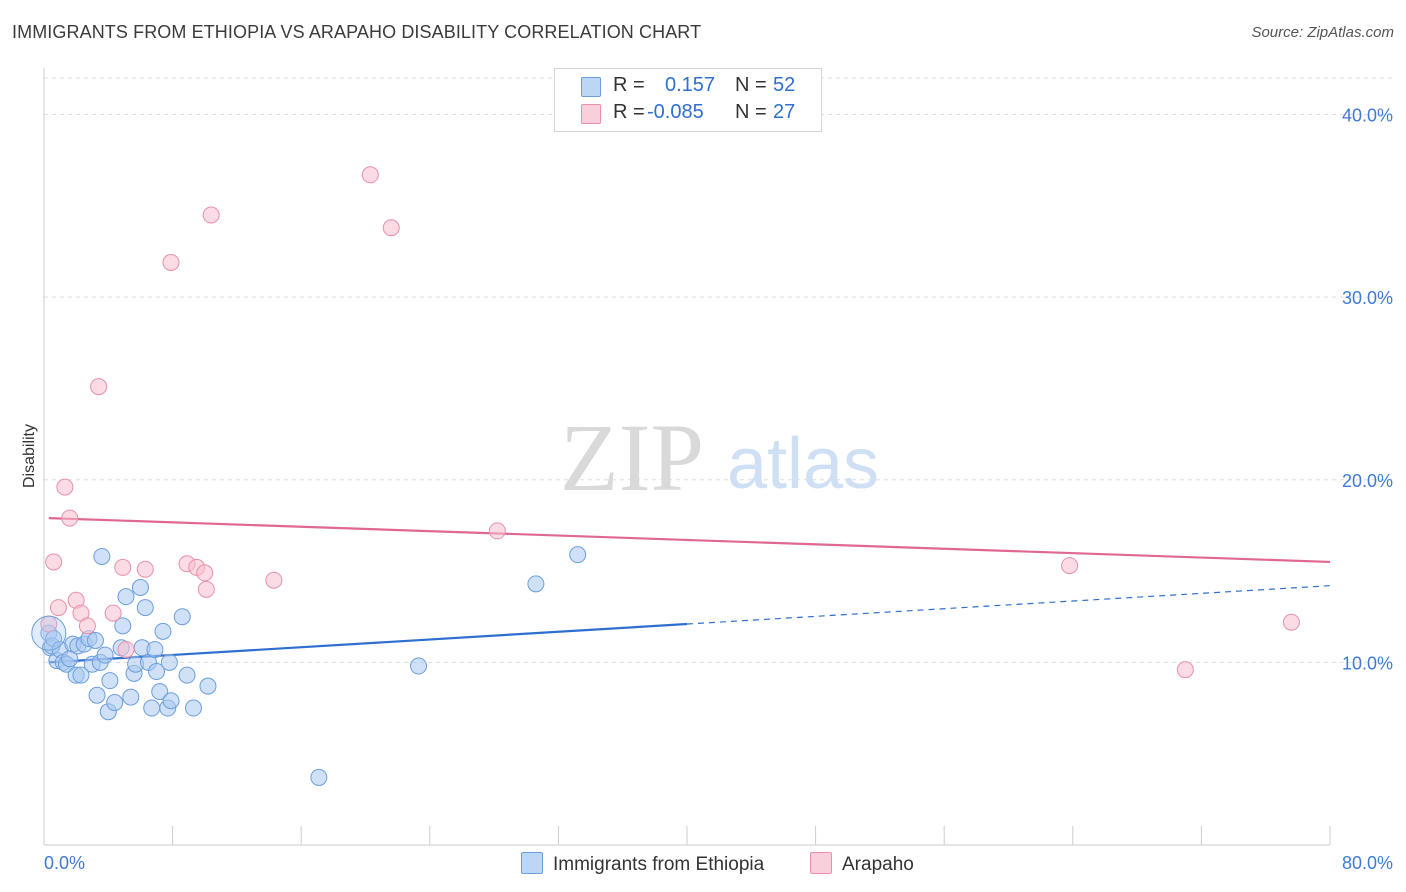 The width and height of the screenshot is (1406, 892). I want to click on series-legend: Immigrants from Ethiopia Arapaho, so click(703, 865).